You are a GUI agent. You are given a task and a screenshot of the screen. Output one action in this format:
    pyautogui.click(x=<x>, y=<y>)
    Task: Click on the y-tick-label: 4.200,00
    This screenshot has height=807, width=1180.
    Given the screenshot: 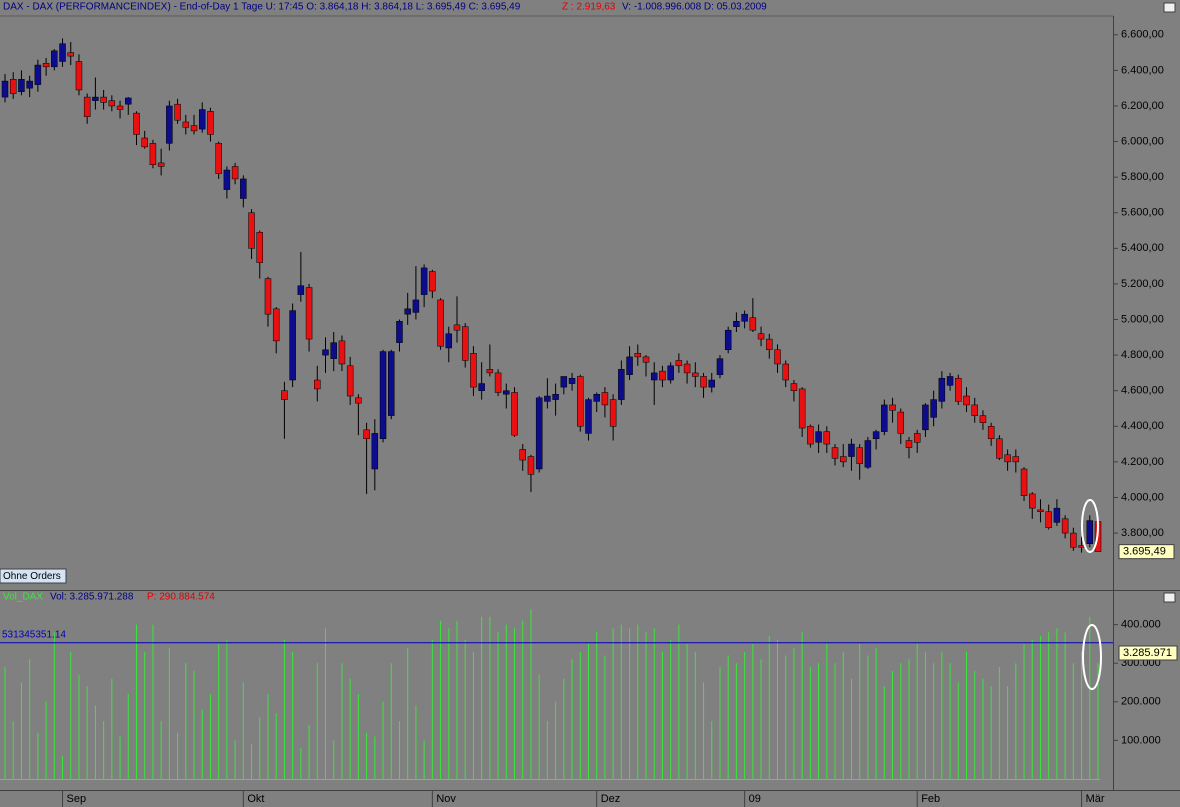 What is the action you would take?
    pyautogui.click(x=1142, y=462)
    